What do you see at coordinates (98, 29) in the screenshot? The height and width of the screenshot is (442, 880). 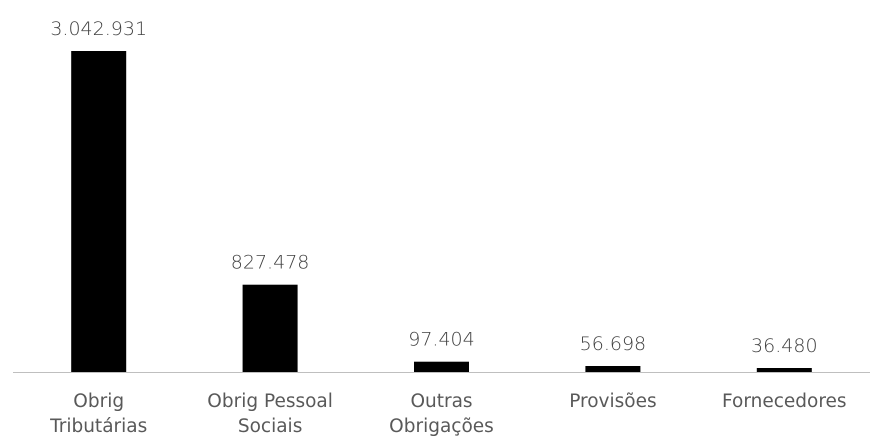 I see `value-label-0: 3.042.931` at bounding box center [98, 29].